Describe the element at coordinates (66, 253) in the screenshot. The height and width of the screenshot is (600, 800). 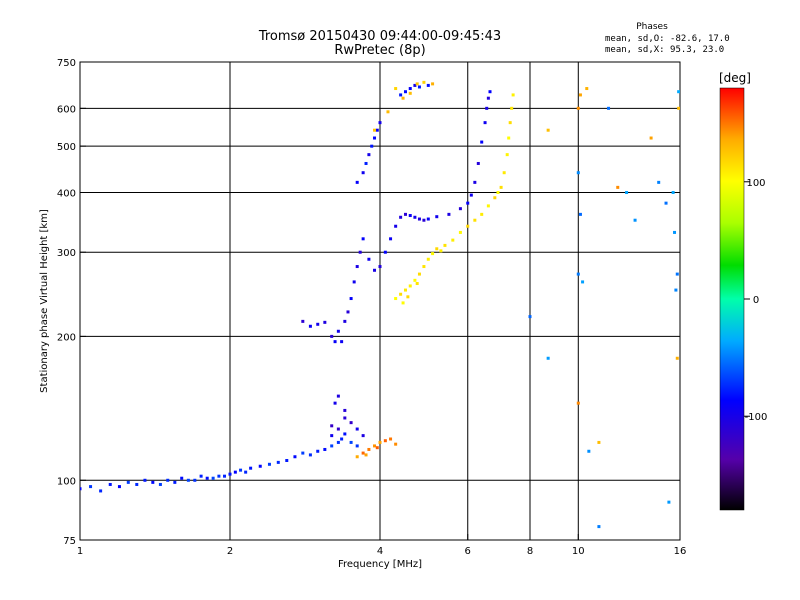
I see `y-tick-label: 300` at that location.